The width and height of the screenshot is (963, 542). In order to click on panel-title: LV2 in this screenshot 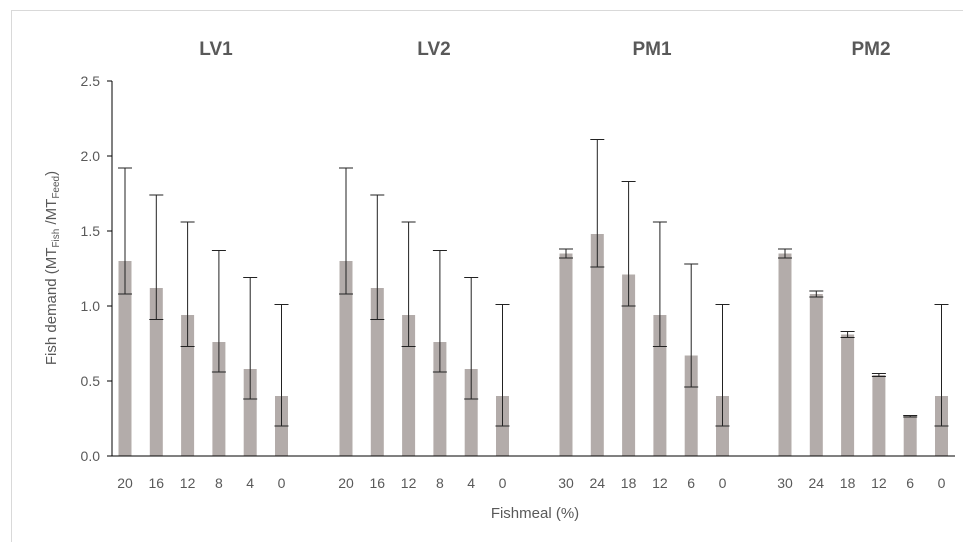, I will do `click(433, 49)`.